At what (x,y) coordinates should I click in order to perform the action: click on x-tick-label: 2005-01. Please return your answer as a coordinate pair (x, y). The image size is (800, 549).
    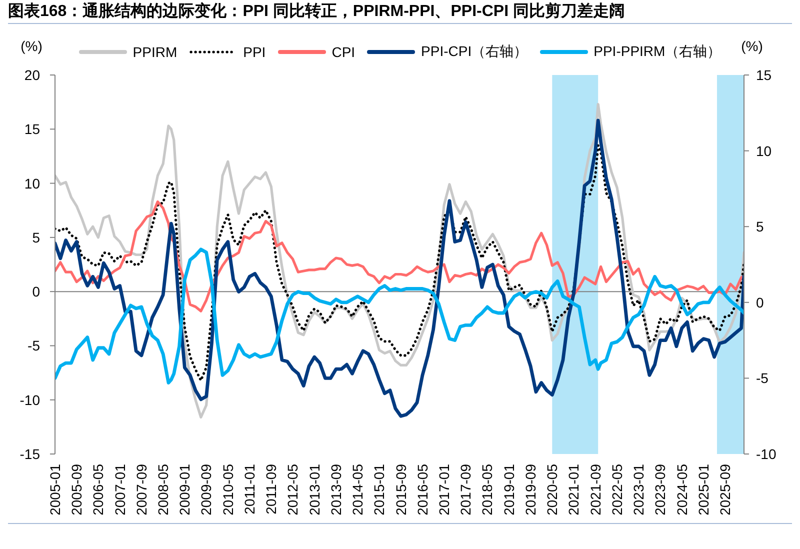
    Looking at the image, I should click on (54, 490).